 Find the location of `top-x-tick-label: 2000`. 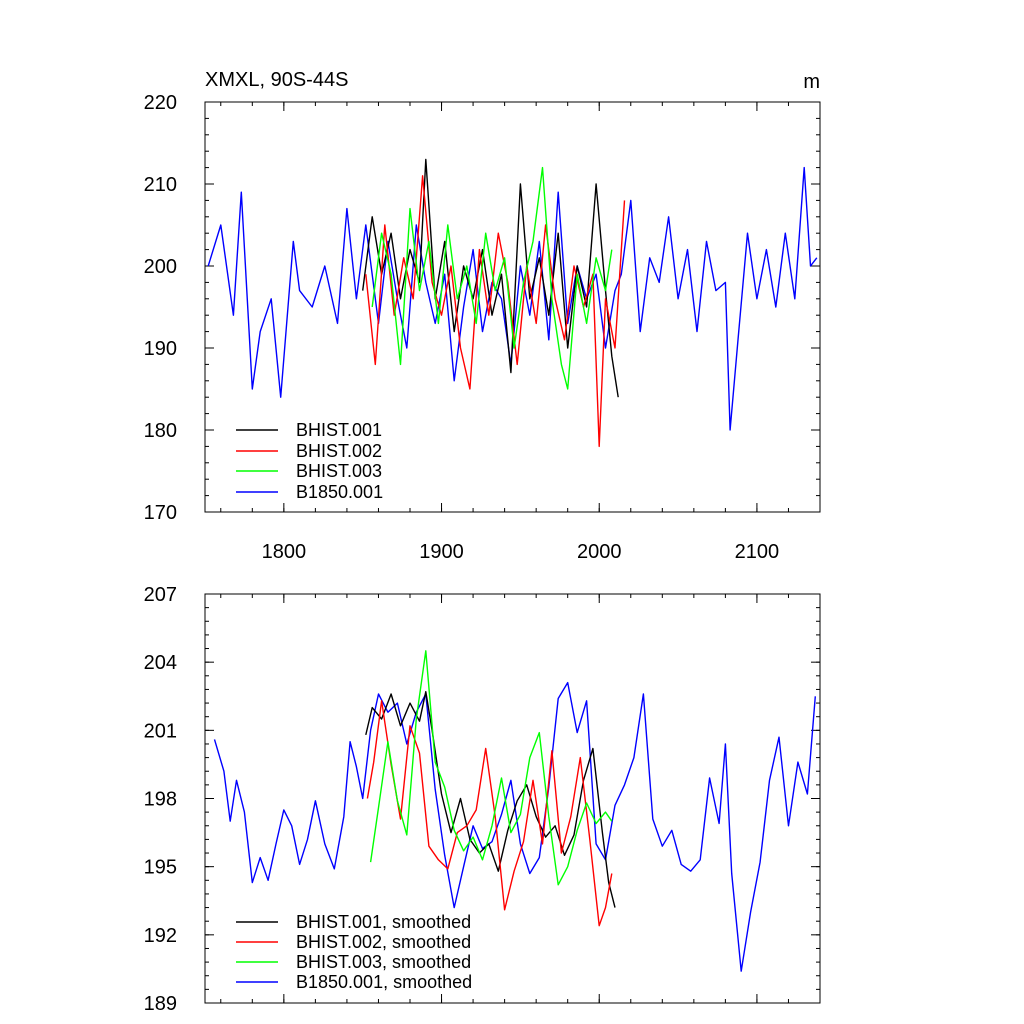

top-x-tick-label: 2000 is located at coordinates (599, 552).